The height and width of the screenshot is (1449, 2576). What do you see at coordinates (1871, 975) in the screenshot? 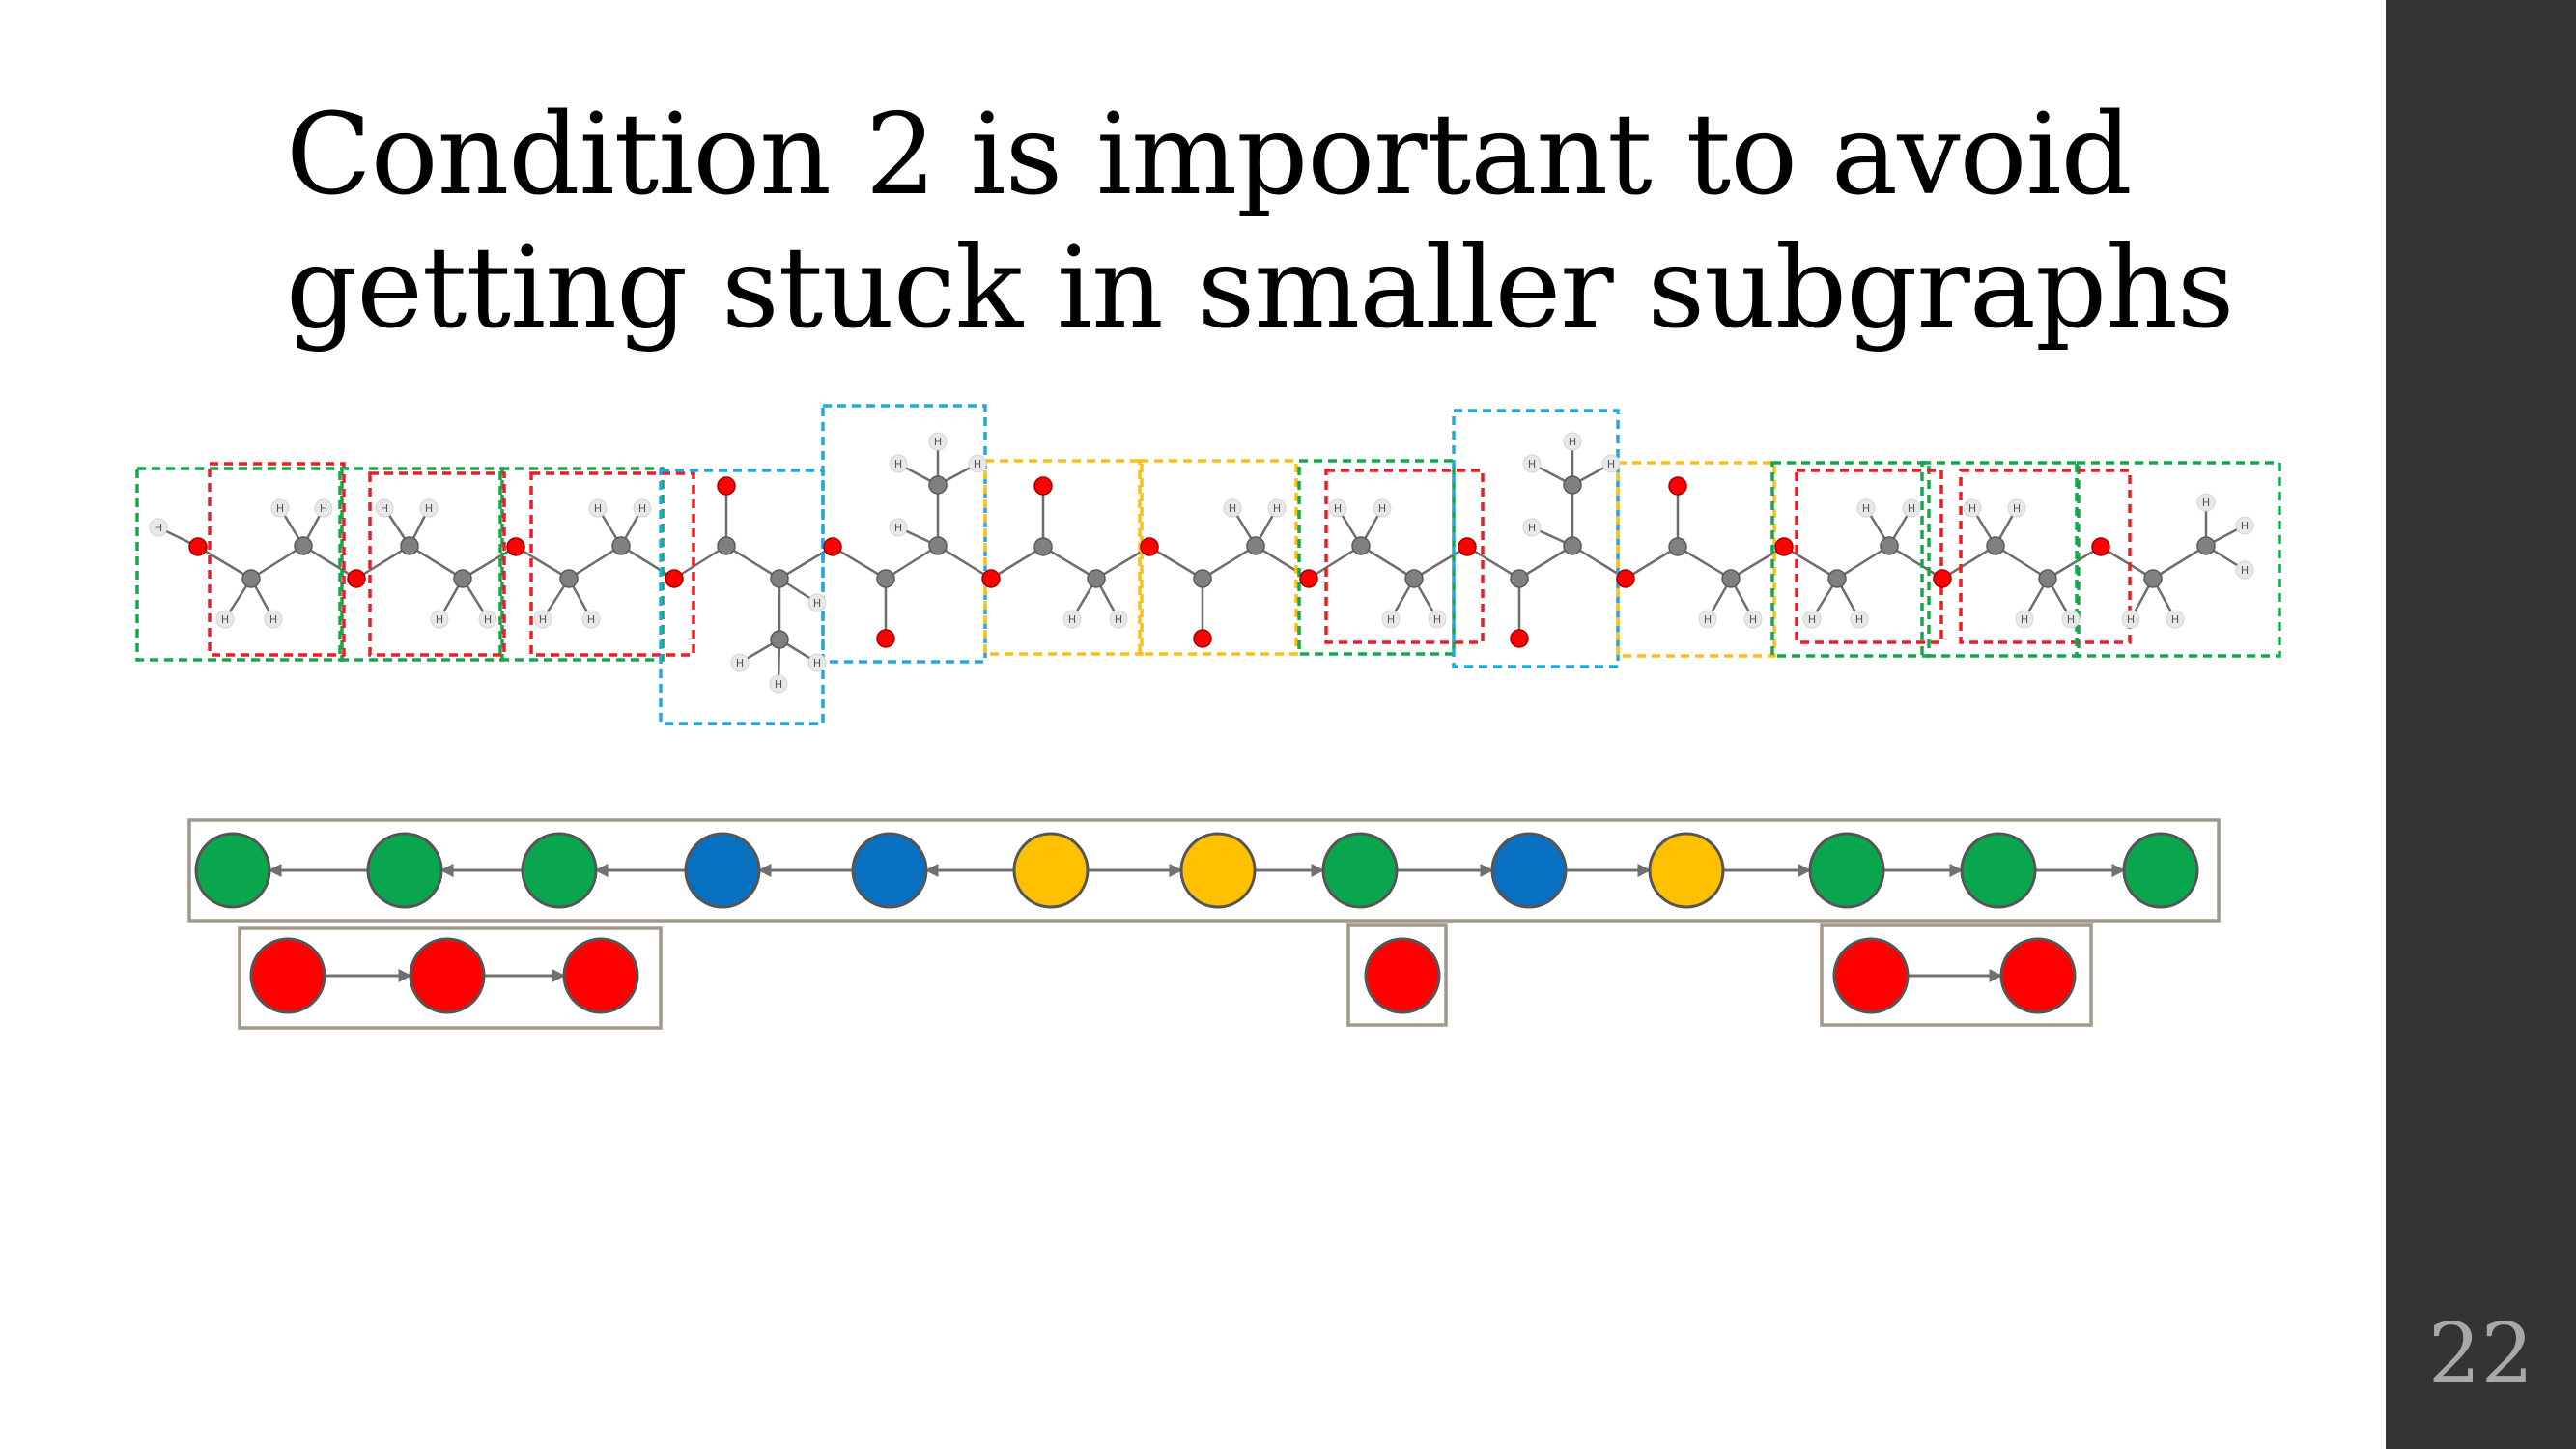
I see `graph-node-red` at bounding box center [1871, 975].